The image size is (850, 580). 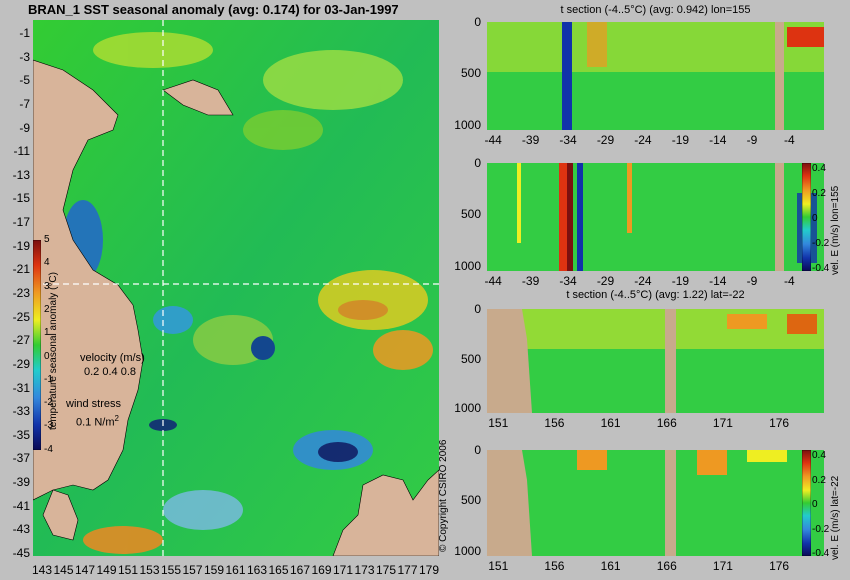 I want to click on map-y-tick: -1, so click(x=24, y=33).